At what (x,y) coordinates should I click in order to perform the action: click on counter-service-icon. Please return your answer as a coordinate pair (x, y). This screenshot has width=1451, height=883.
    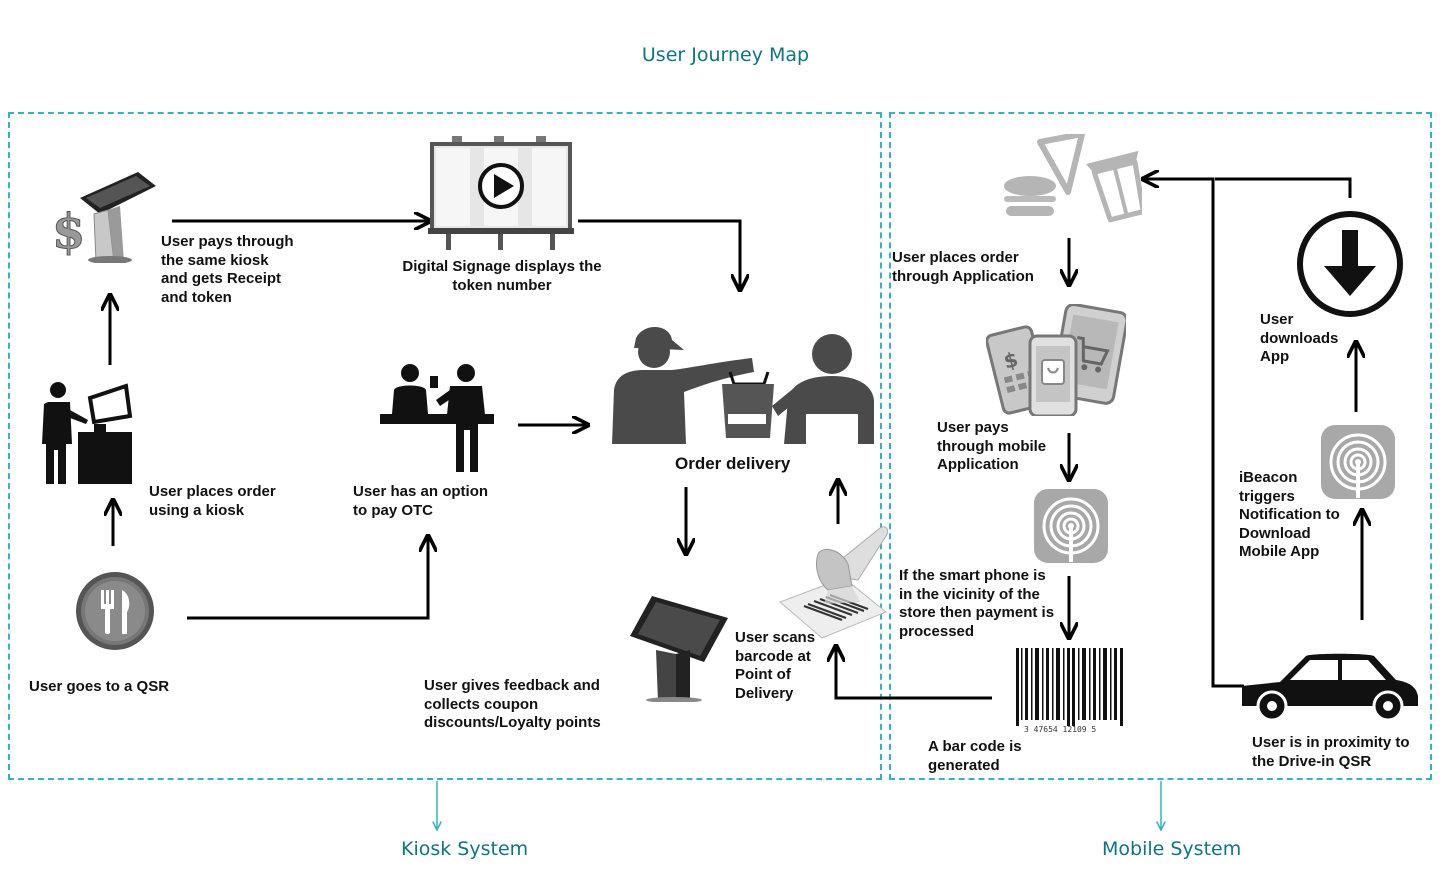
    Looking at the image, I should click on (437, 418).